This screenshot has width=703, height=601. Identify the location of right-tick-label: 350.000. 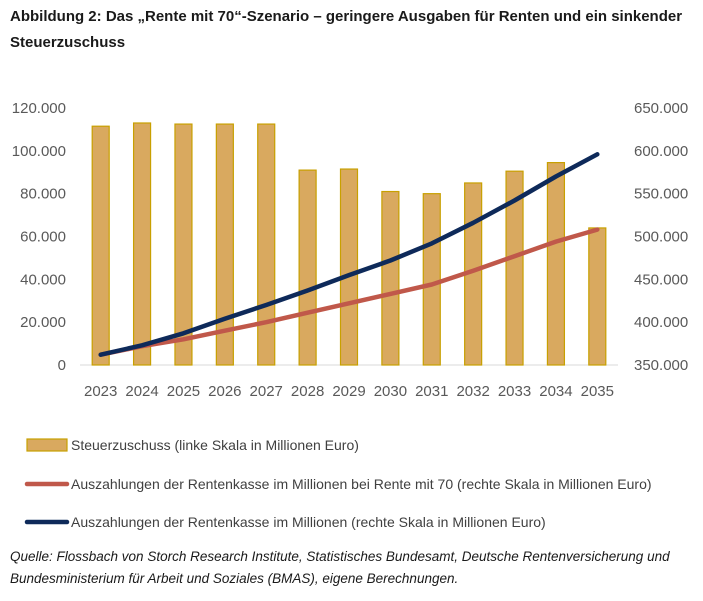
(661, 365).